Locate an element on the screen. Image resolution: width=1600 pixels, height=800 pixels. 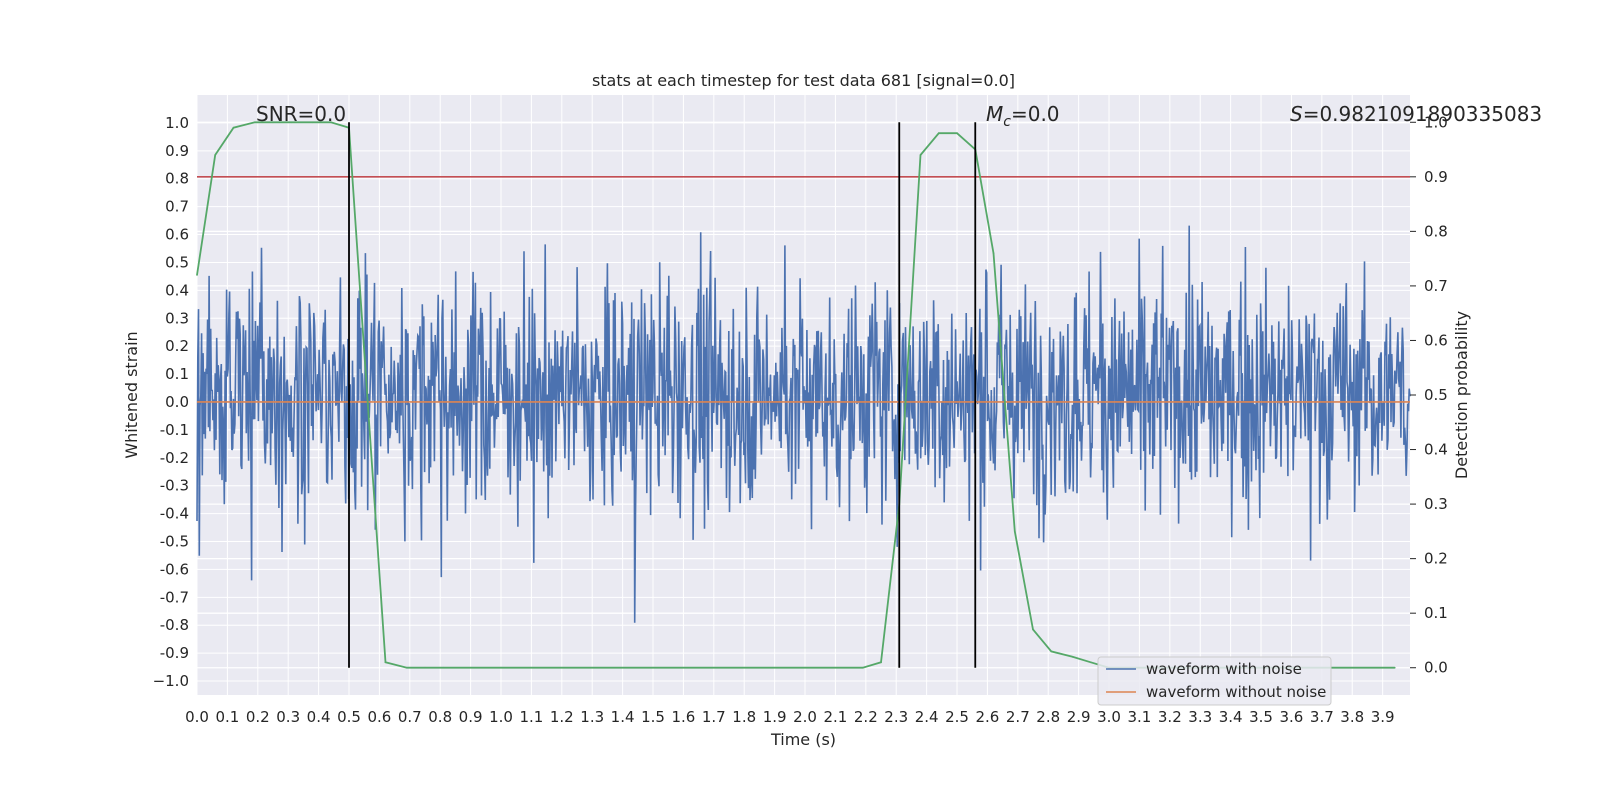
mc-symbol: M is located at coordinates (994, 114).